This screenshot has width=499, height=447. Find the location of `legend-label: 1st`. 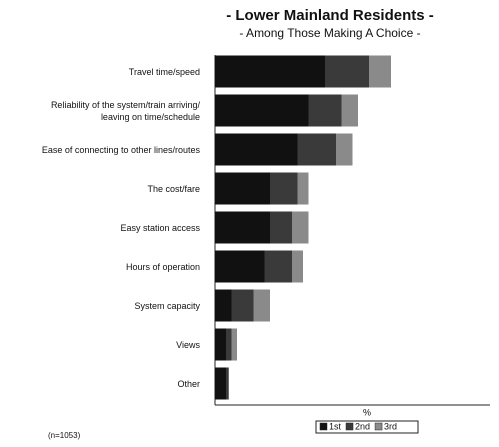

legend-label: 1st is located at coordinates (335, 426).